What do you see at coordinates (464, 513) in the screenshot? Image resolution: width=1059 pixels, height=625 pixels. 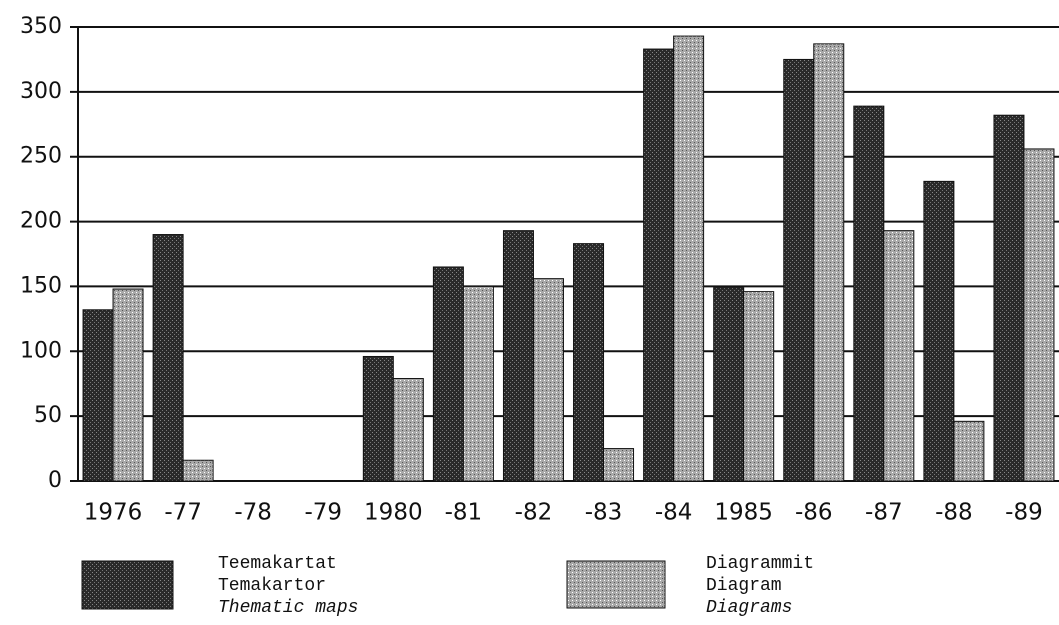 I see `x-tick-label: -81` at bounding box center [464, 513].